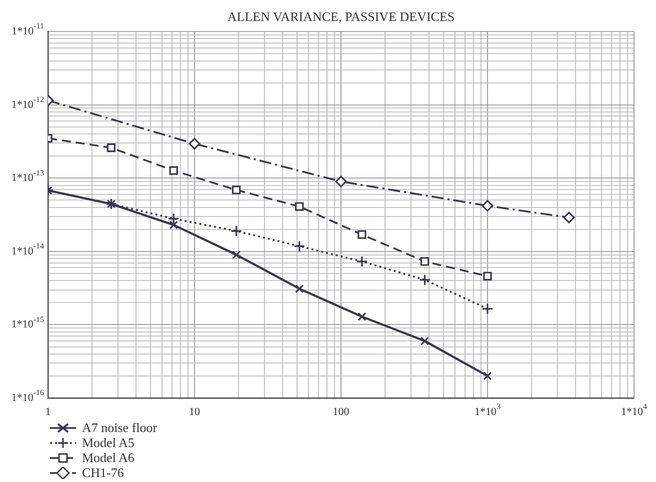  Describe the element at coordinates (108, 457) in the screenshot. I see `legend-label: Model A6` at that location.